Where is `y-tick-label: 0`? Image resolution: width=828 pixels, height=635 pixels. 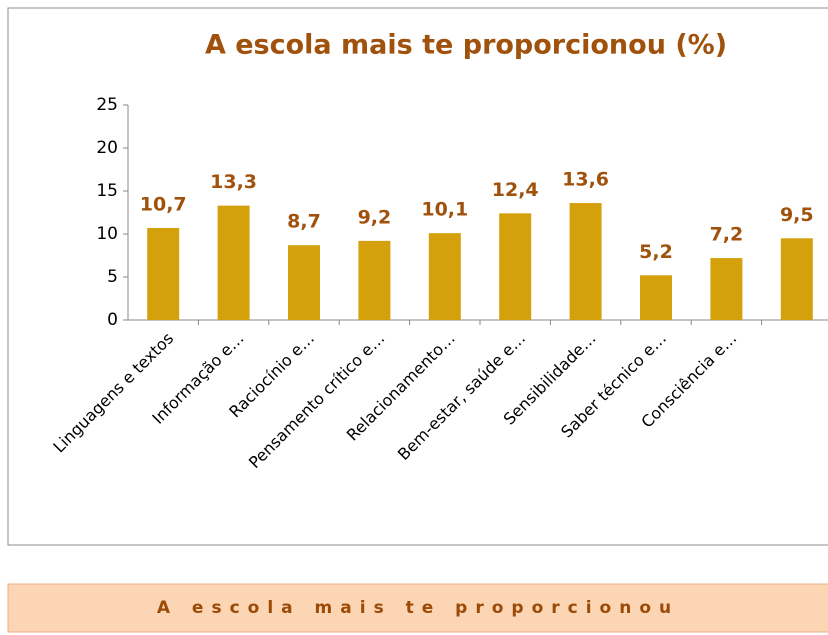 y-tick-label: 0 is located at coordinates (112, 320).